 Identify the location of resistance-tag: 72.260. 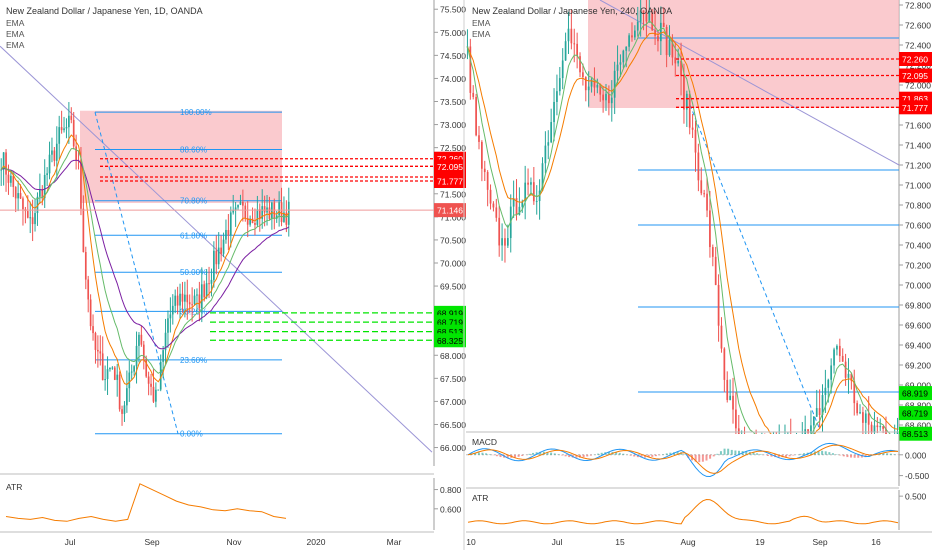
(915, 60).